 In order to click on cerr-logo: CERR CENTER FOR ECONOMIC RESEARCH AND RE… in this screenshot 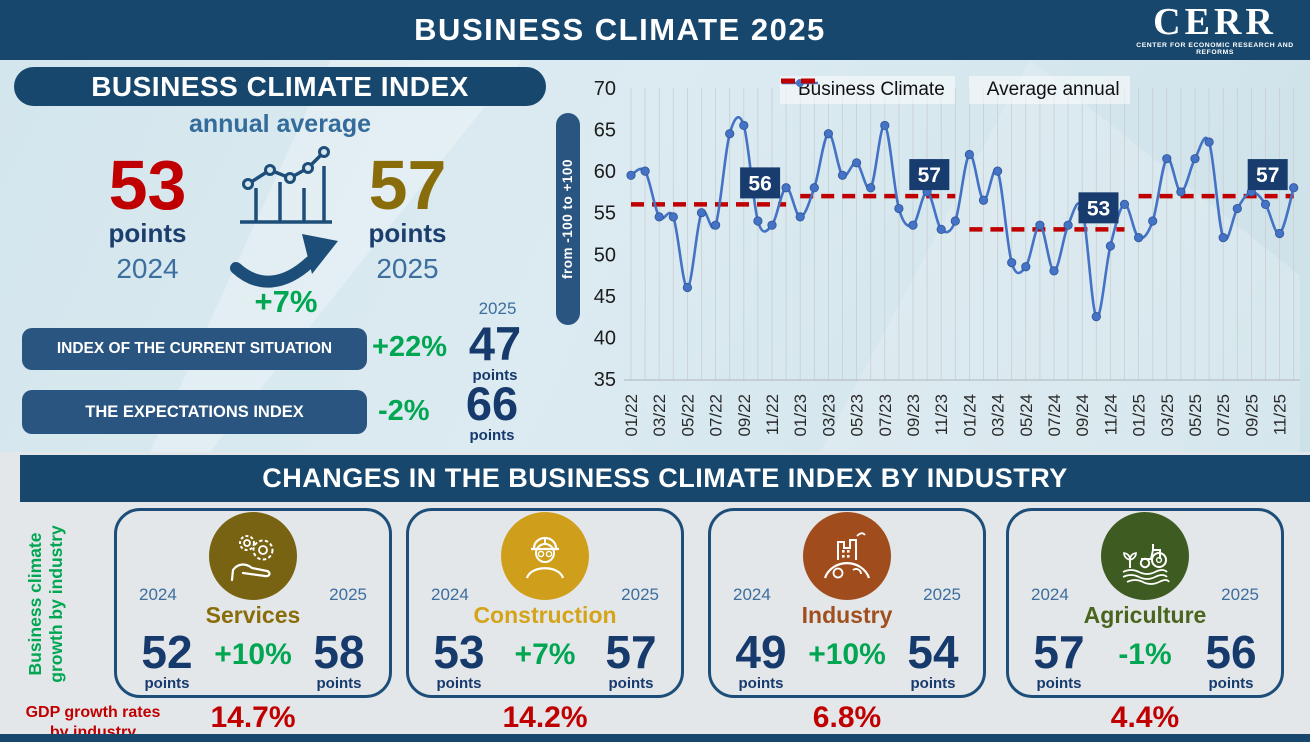, I will do `click(1215, 29)`.